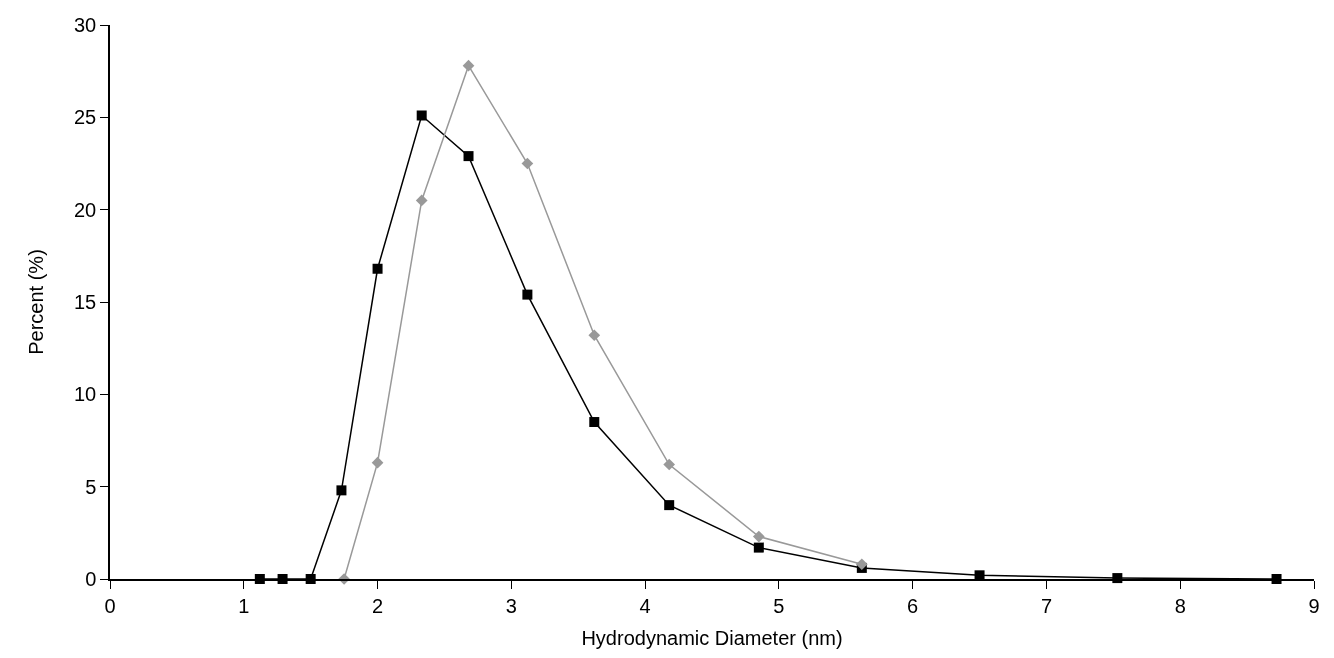 The image size is (1334, 658). What do you see at coordinates (244, 605) in the screenshot?
I see `x-tick-label: 1` at bounding box center [244, 605].